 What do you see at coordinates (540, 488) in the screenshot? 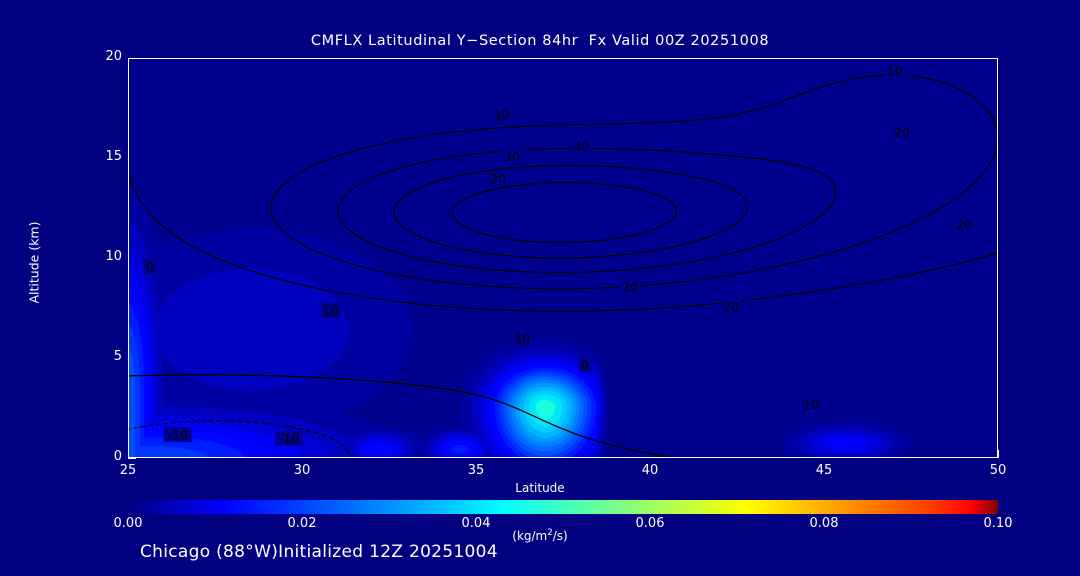
I see `x-axis-label: Latitude` at bounding box center [540, 488].